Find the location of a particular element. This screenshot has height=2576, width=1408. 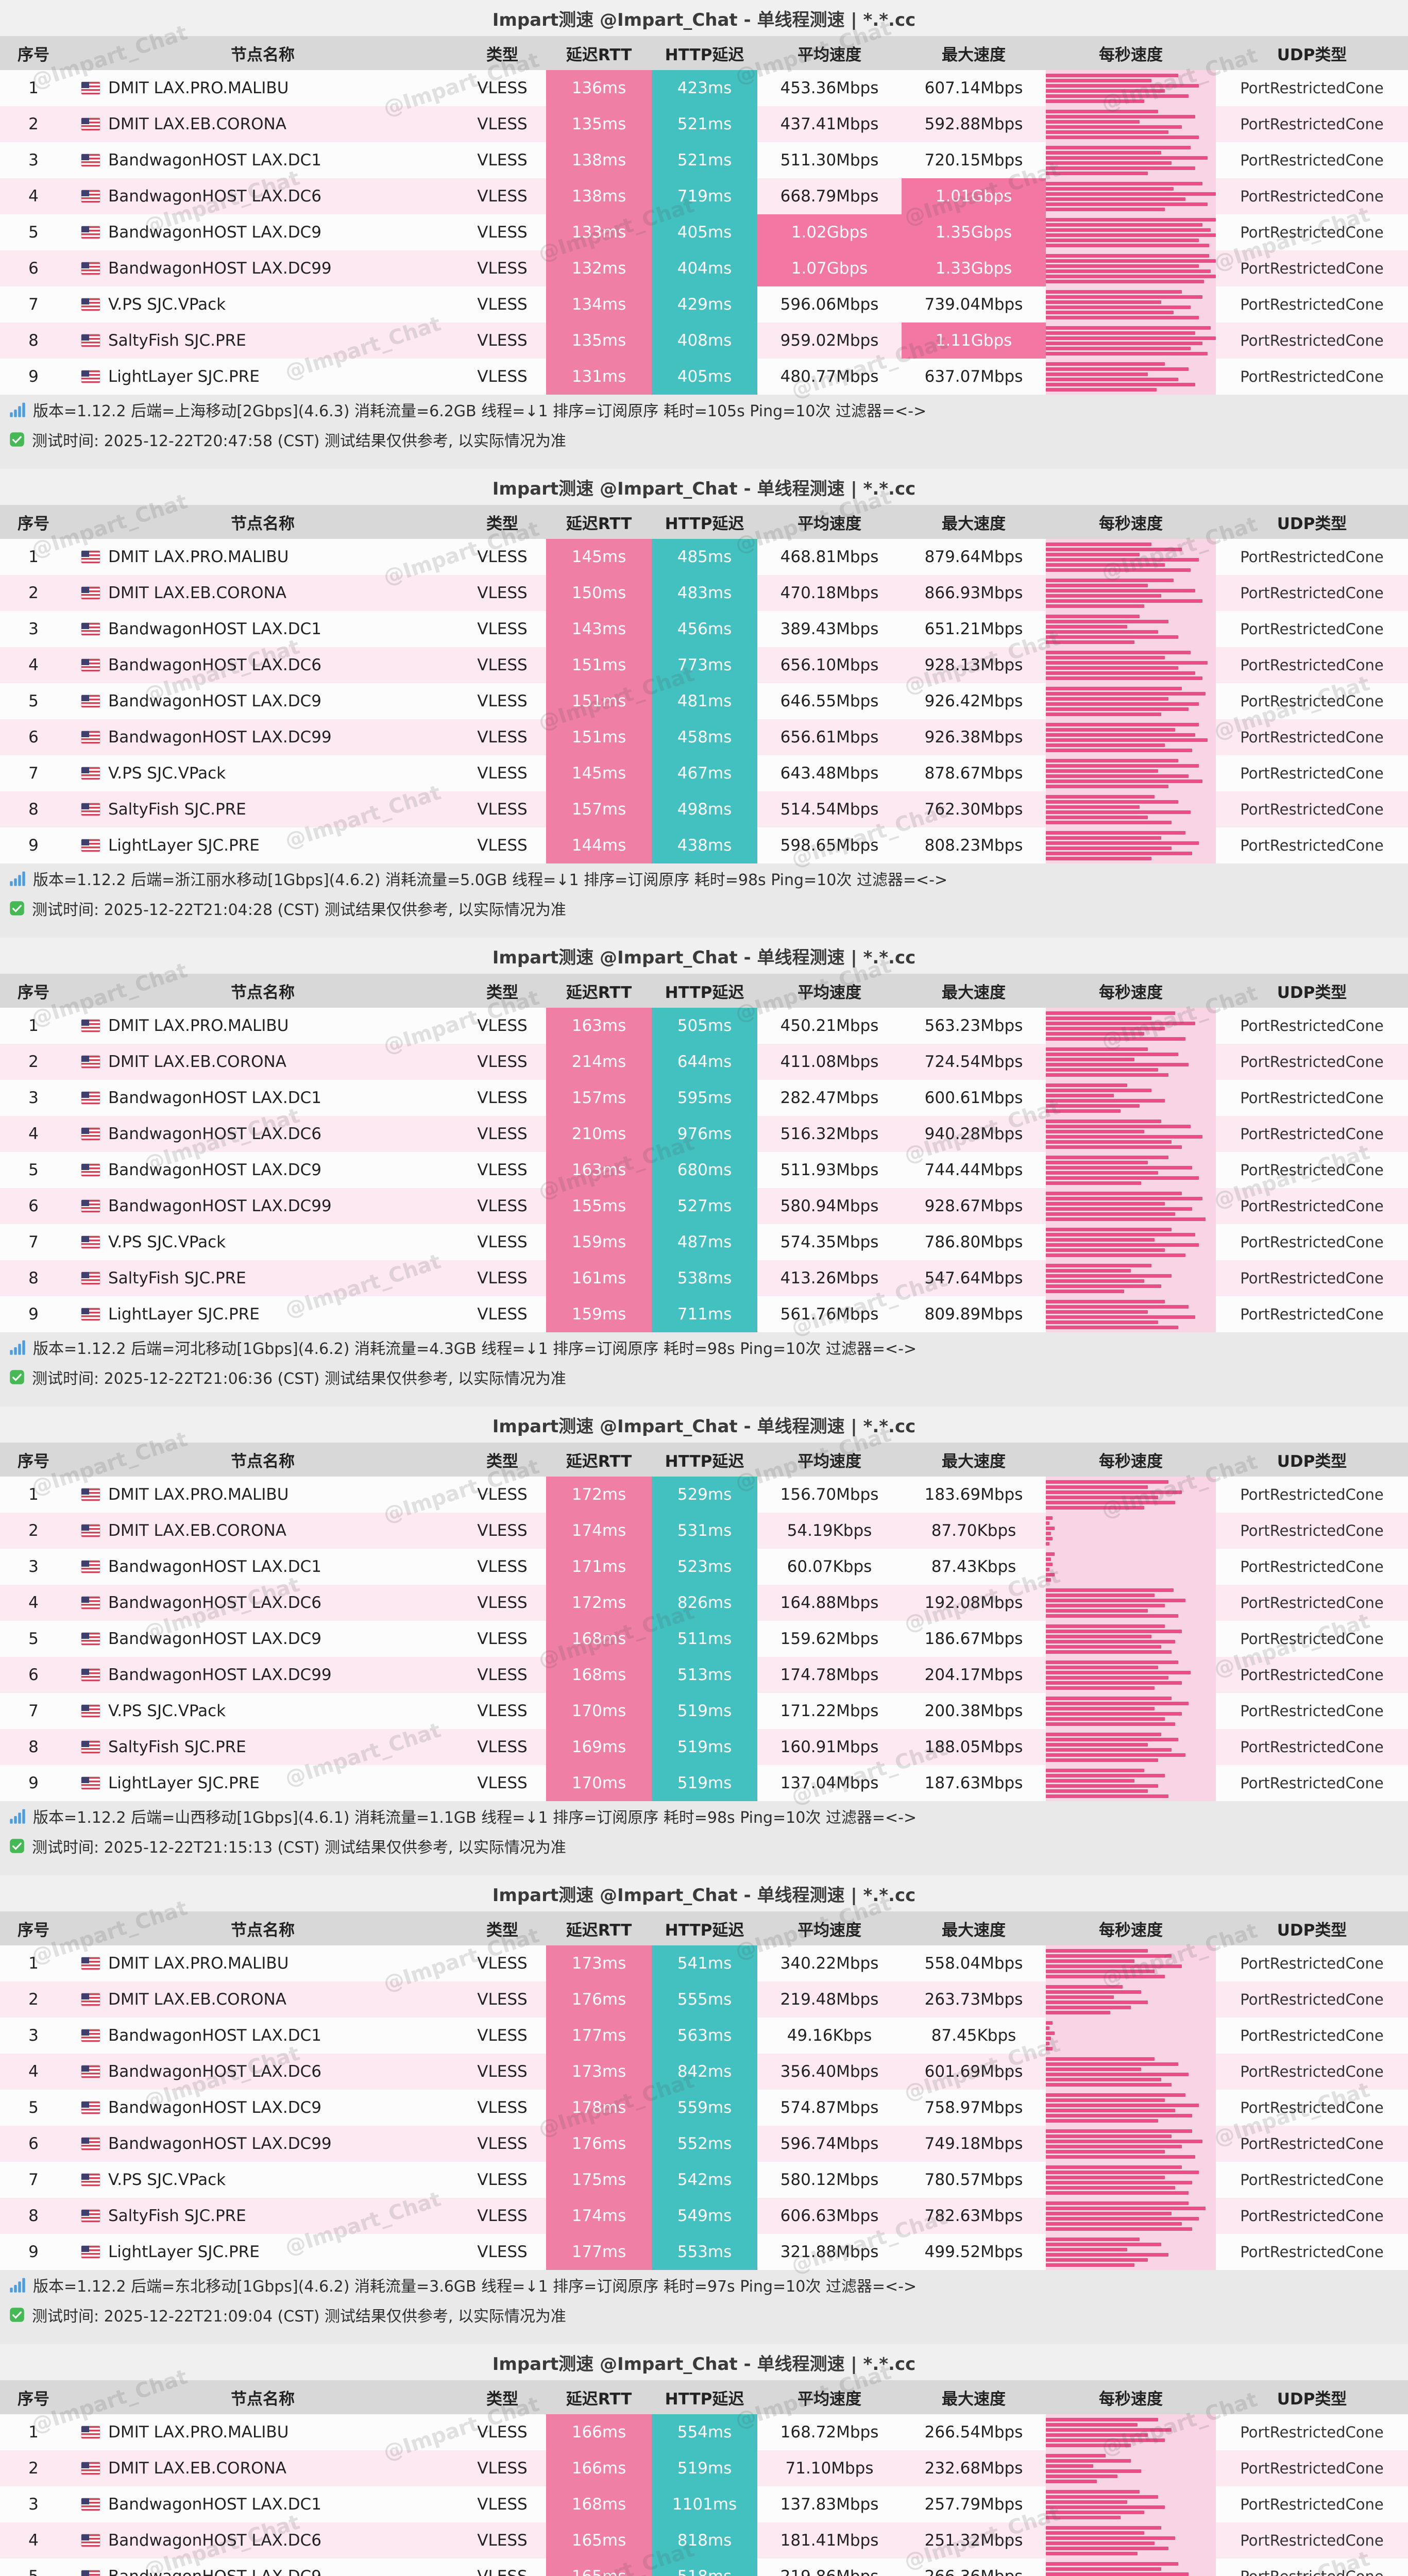

node-name: SaltyFish SJC.PRE is located at coordinates (177, 1747).